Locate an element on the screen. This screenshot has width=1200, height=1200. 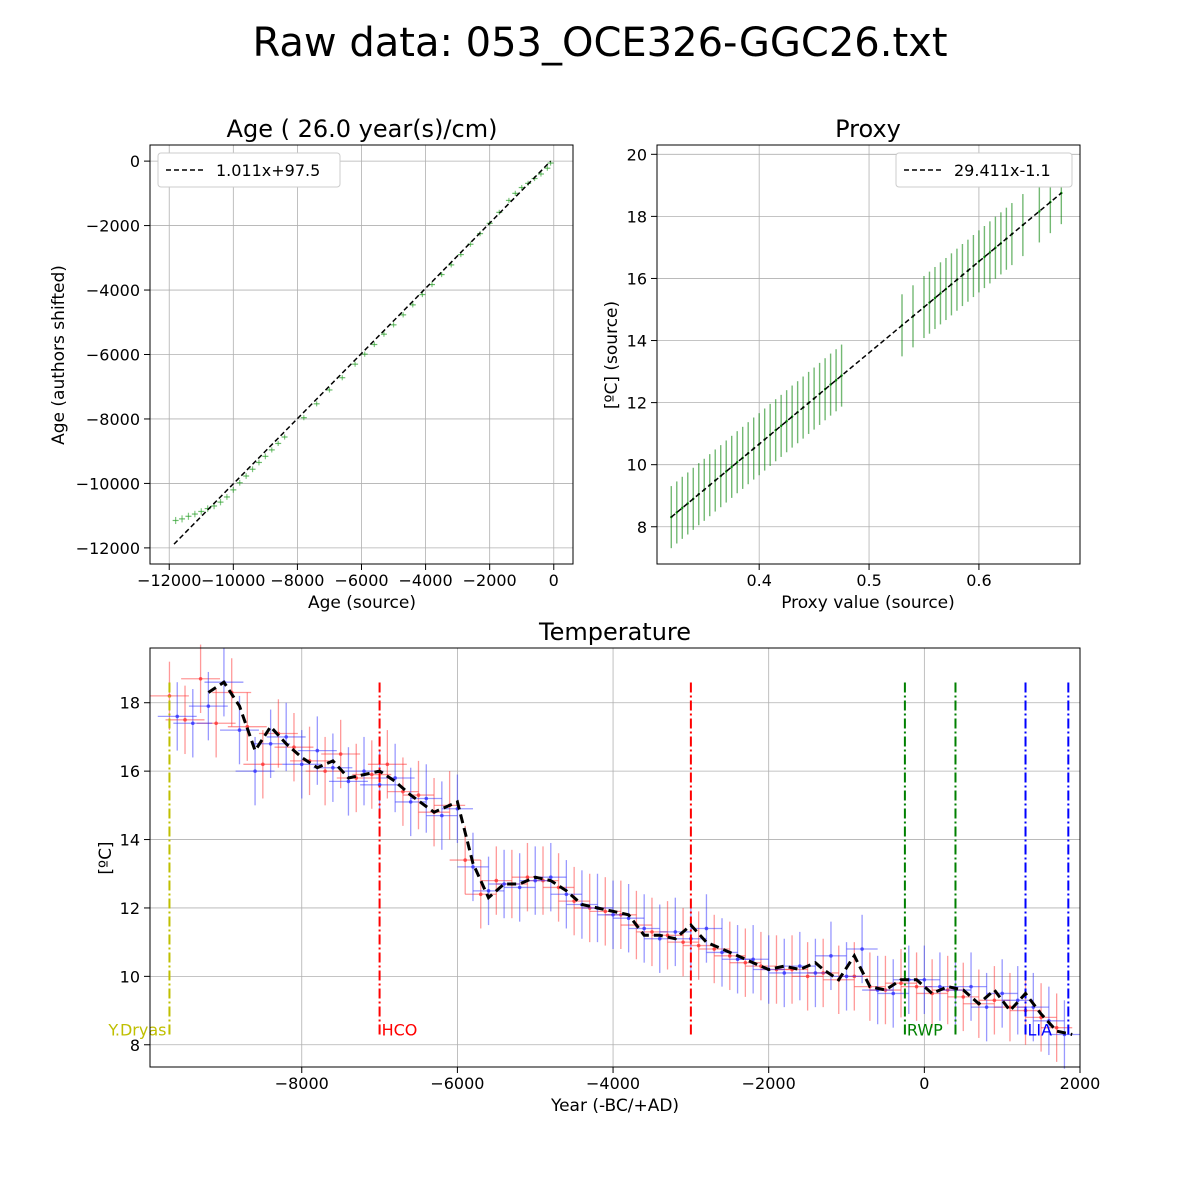
period-marker-label: Y.Dryas is located at coordinates (136, 1030).